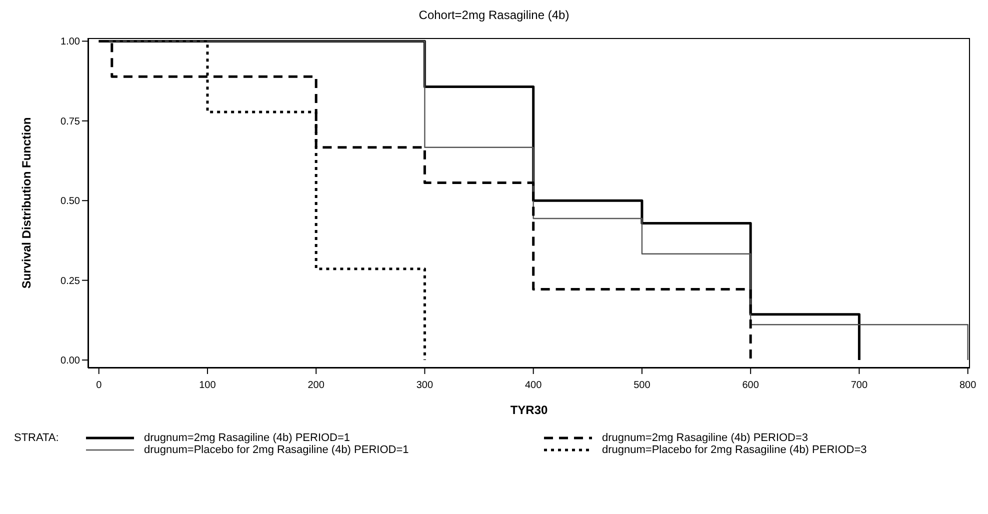  What do you see at coordinates (70, 202) in the screenshot?
I see `y-tick-label: 0.50` at bounding box center [70, 202].